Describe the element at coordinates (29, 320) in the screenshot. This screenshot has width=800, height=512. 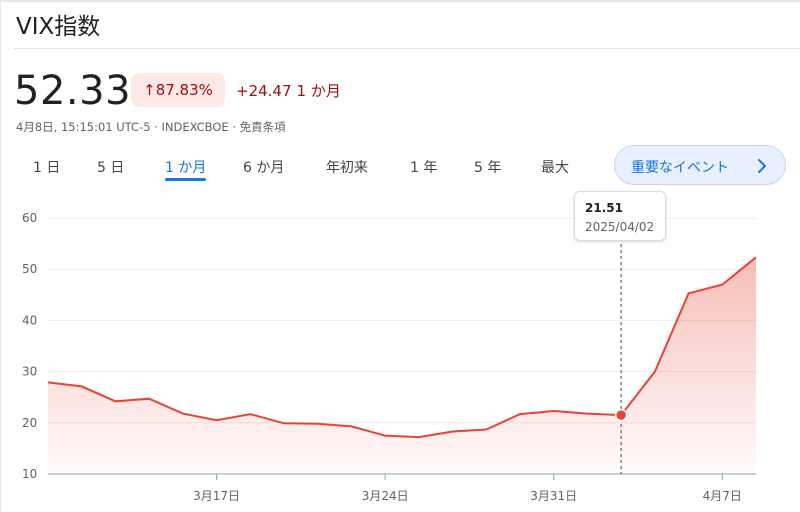
I see `y-tick-label: 40` at that location.